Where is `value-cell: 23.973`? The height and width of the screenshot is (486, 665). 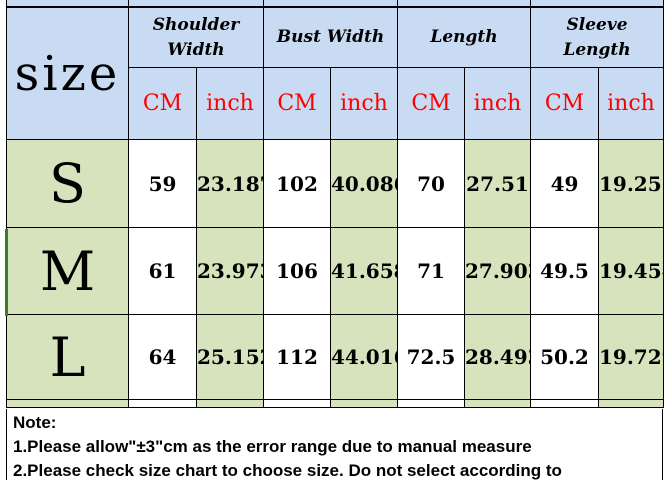 value-cell: 23.973 is located at coordinates (230, 271).